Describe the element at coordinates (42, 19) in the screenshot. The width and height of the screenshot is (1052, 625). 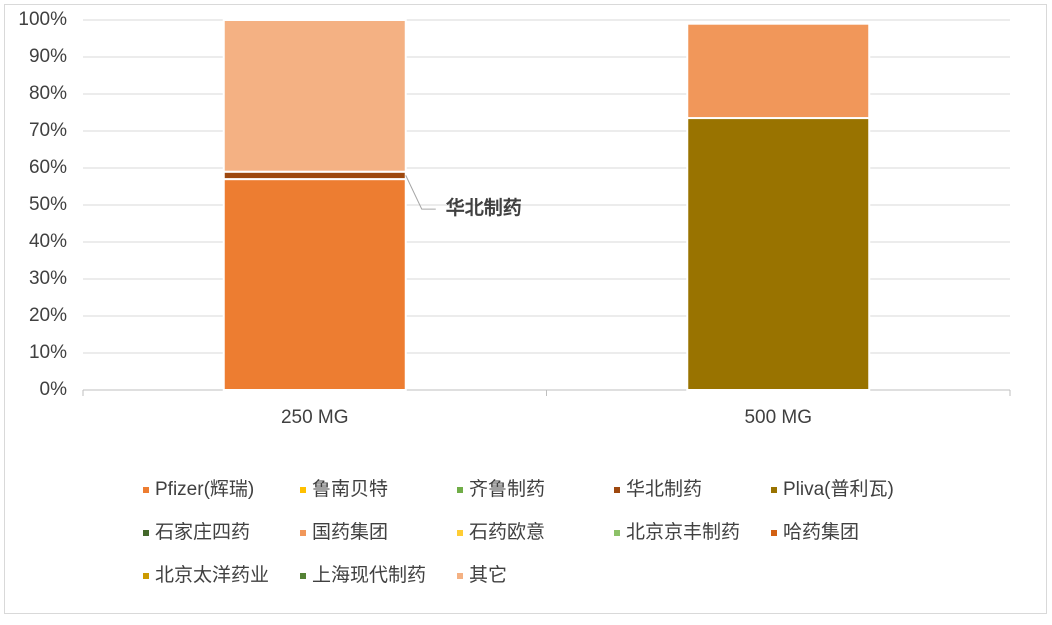
I see `y-tick-label: 100%` at that location.